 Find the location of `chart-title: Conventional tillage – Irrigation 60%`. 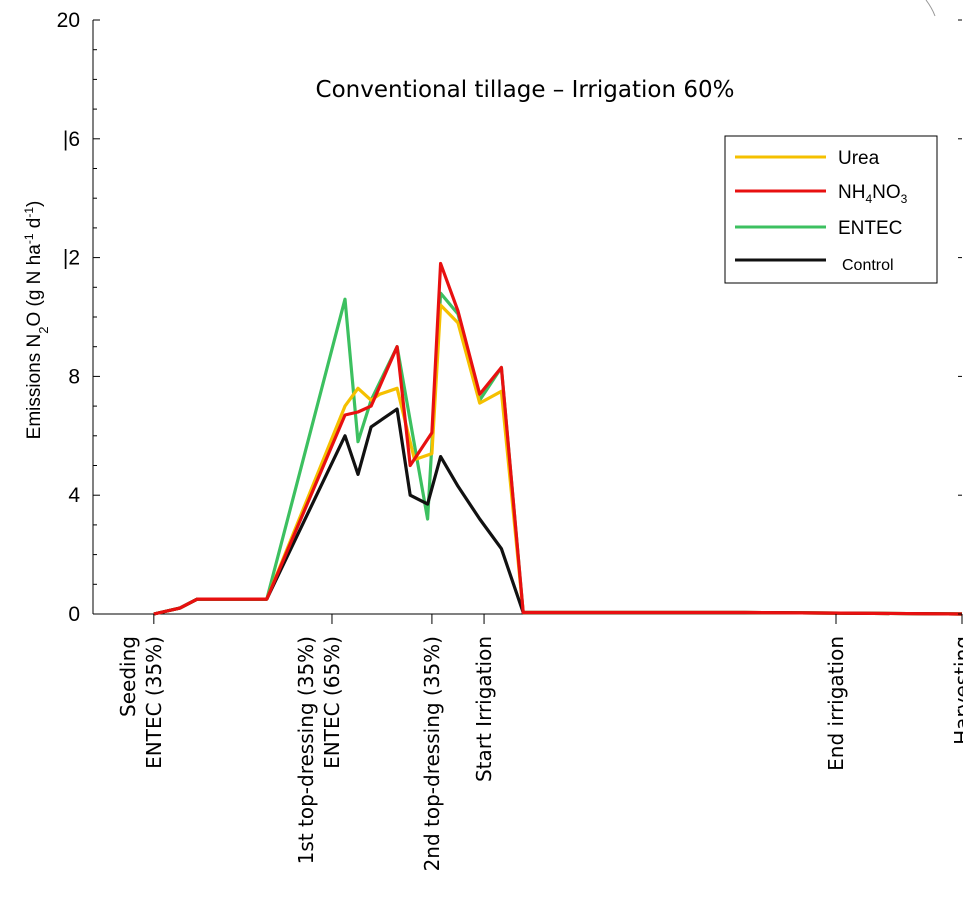

chart-title: Conventional tillage – Irrigation 60% is located at coordinates (525, 90).